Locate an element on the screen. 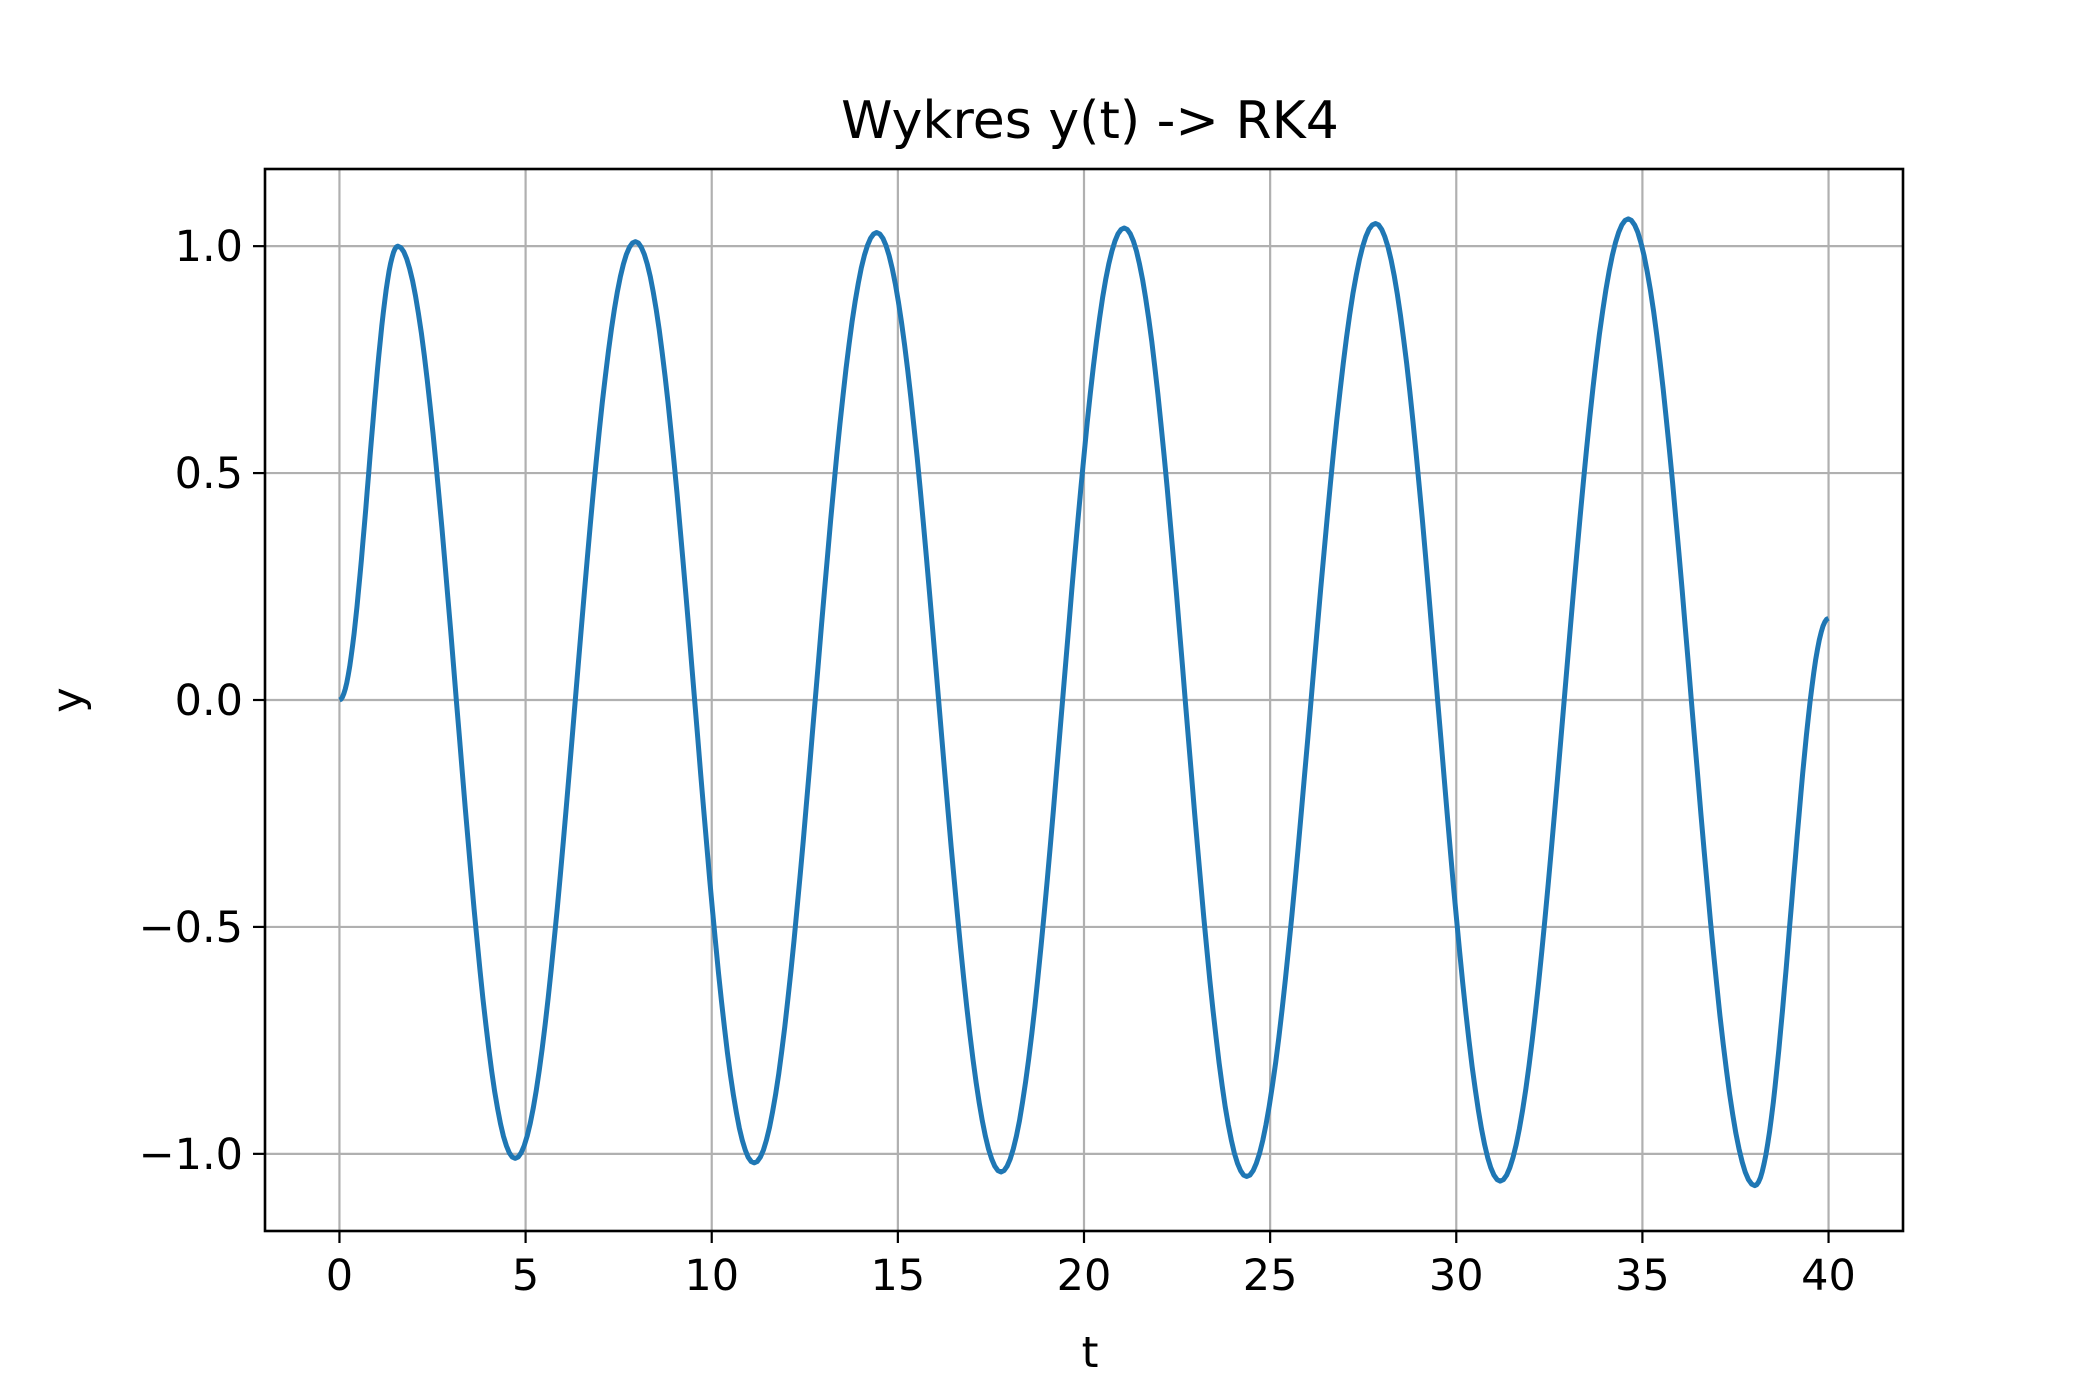 This screenshot has width=2100, height=1400. chart-title: Wykres y(t) -> RK4 is located at coordinates (1090, 121).